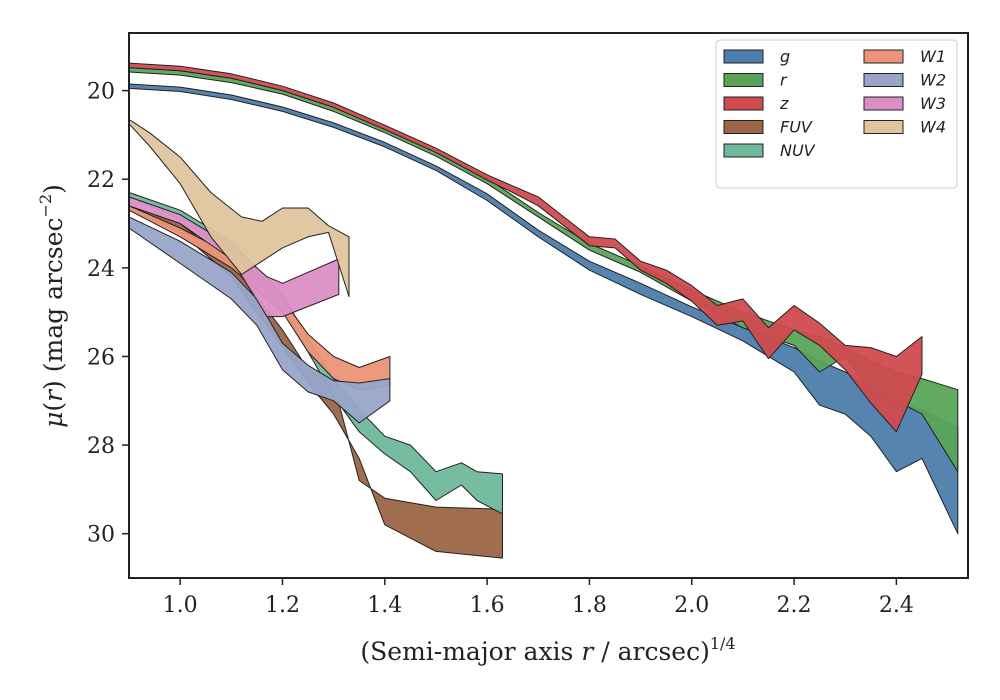 This screenshot has width=1000, height=700. What do you see at coordinates (691, 605) in the screenshot?
I see `x-tick-label: 2.0` at bounding box center [691, 605].